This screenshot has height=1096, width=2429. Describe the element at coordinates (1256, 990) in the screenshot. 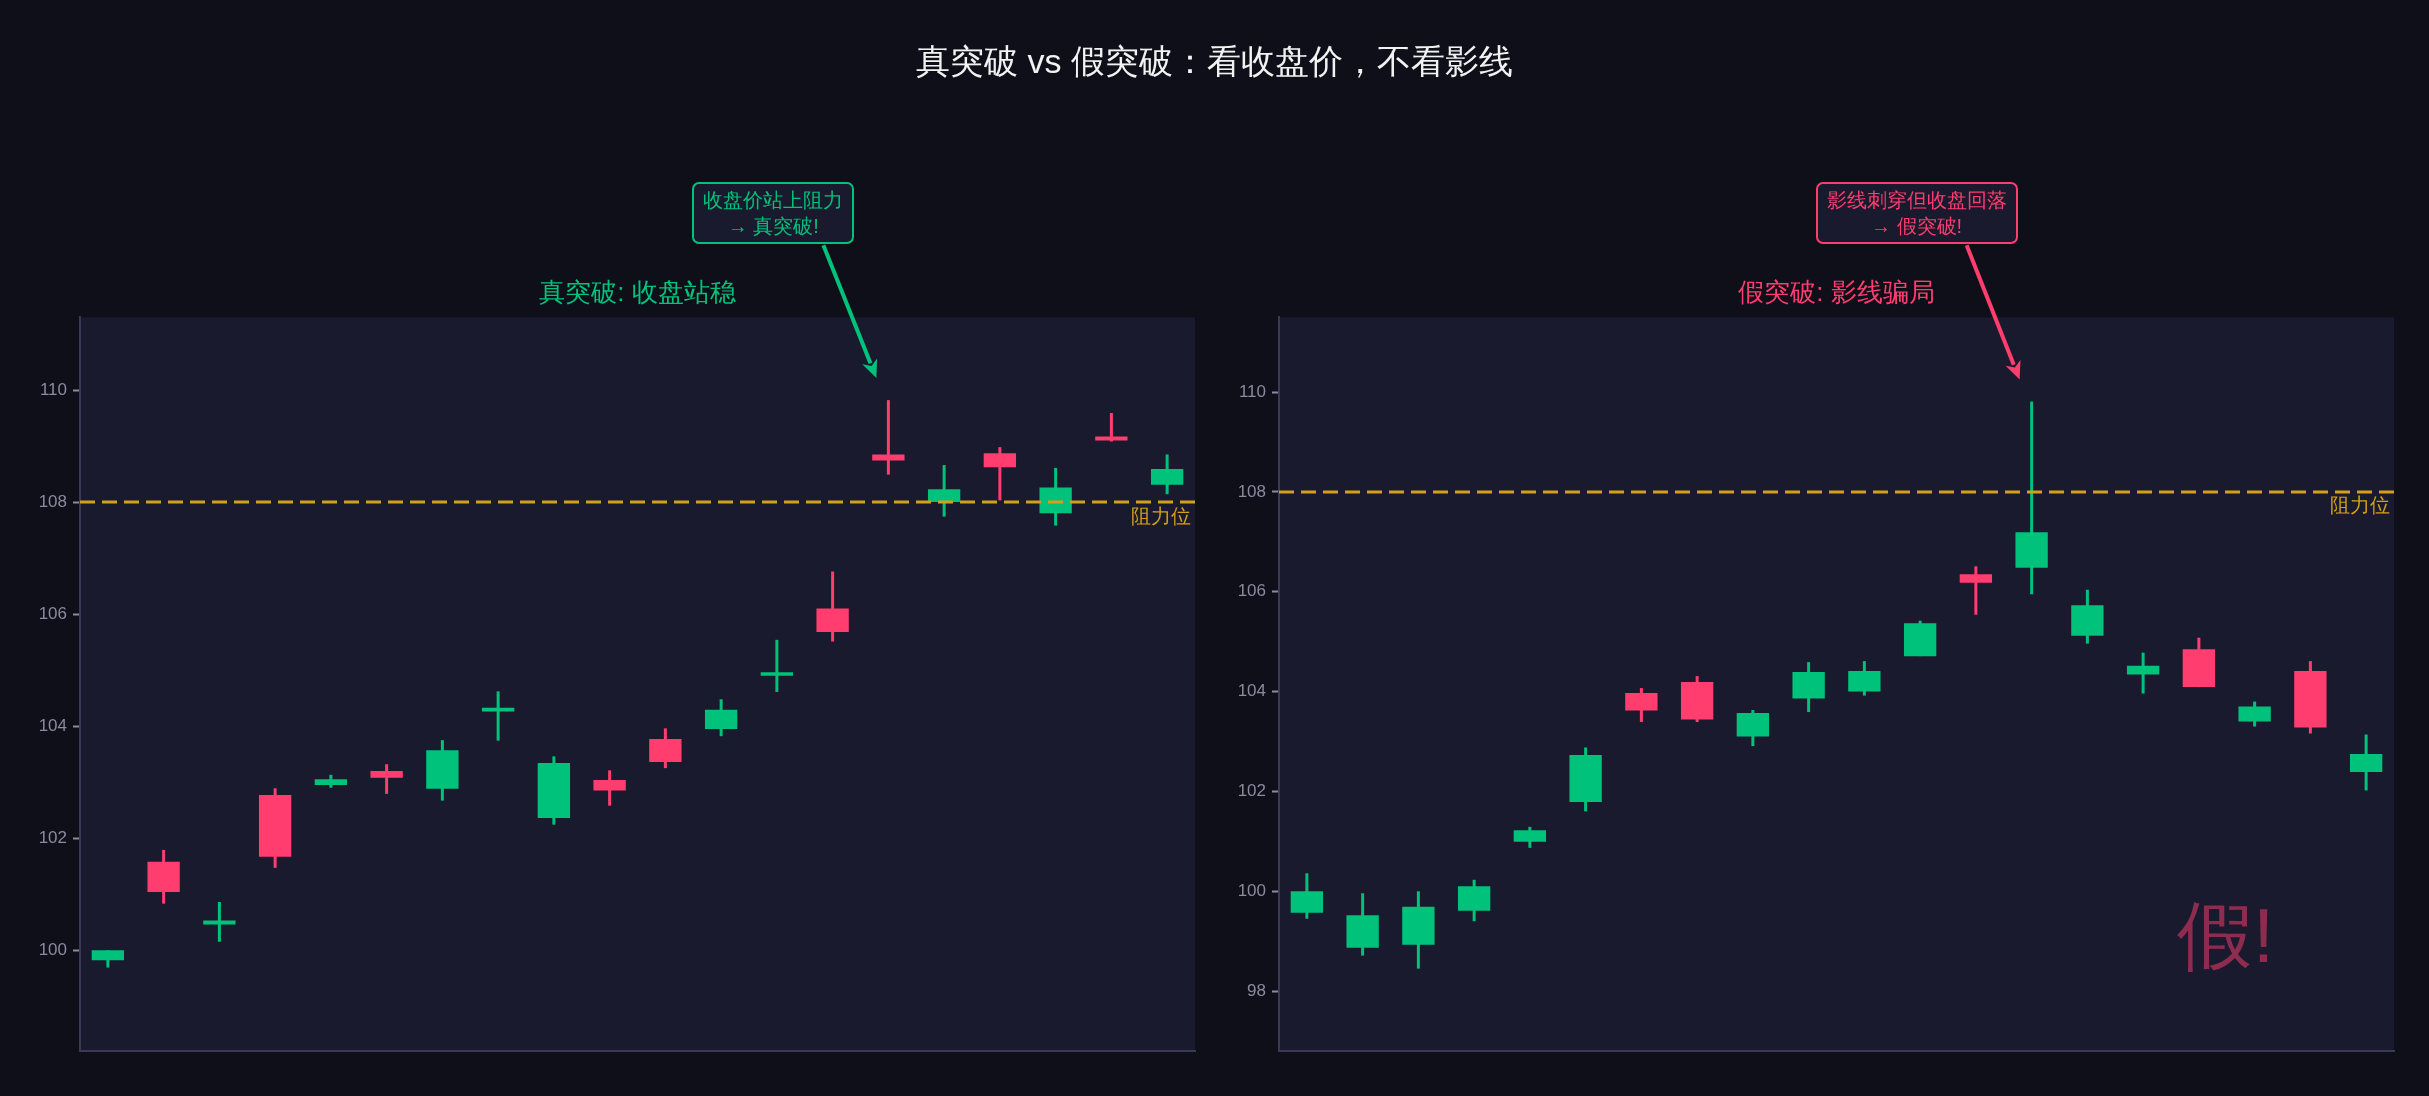

I see `y-tick-label: 98` at that location.